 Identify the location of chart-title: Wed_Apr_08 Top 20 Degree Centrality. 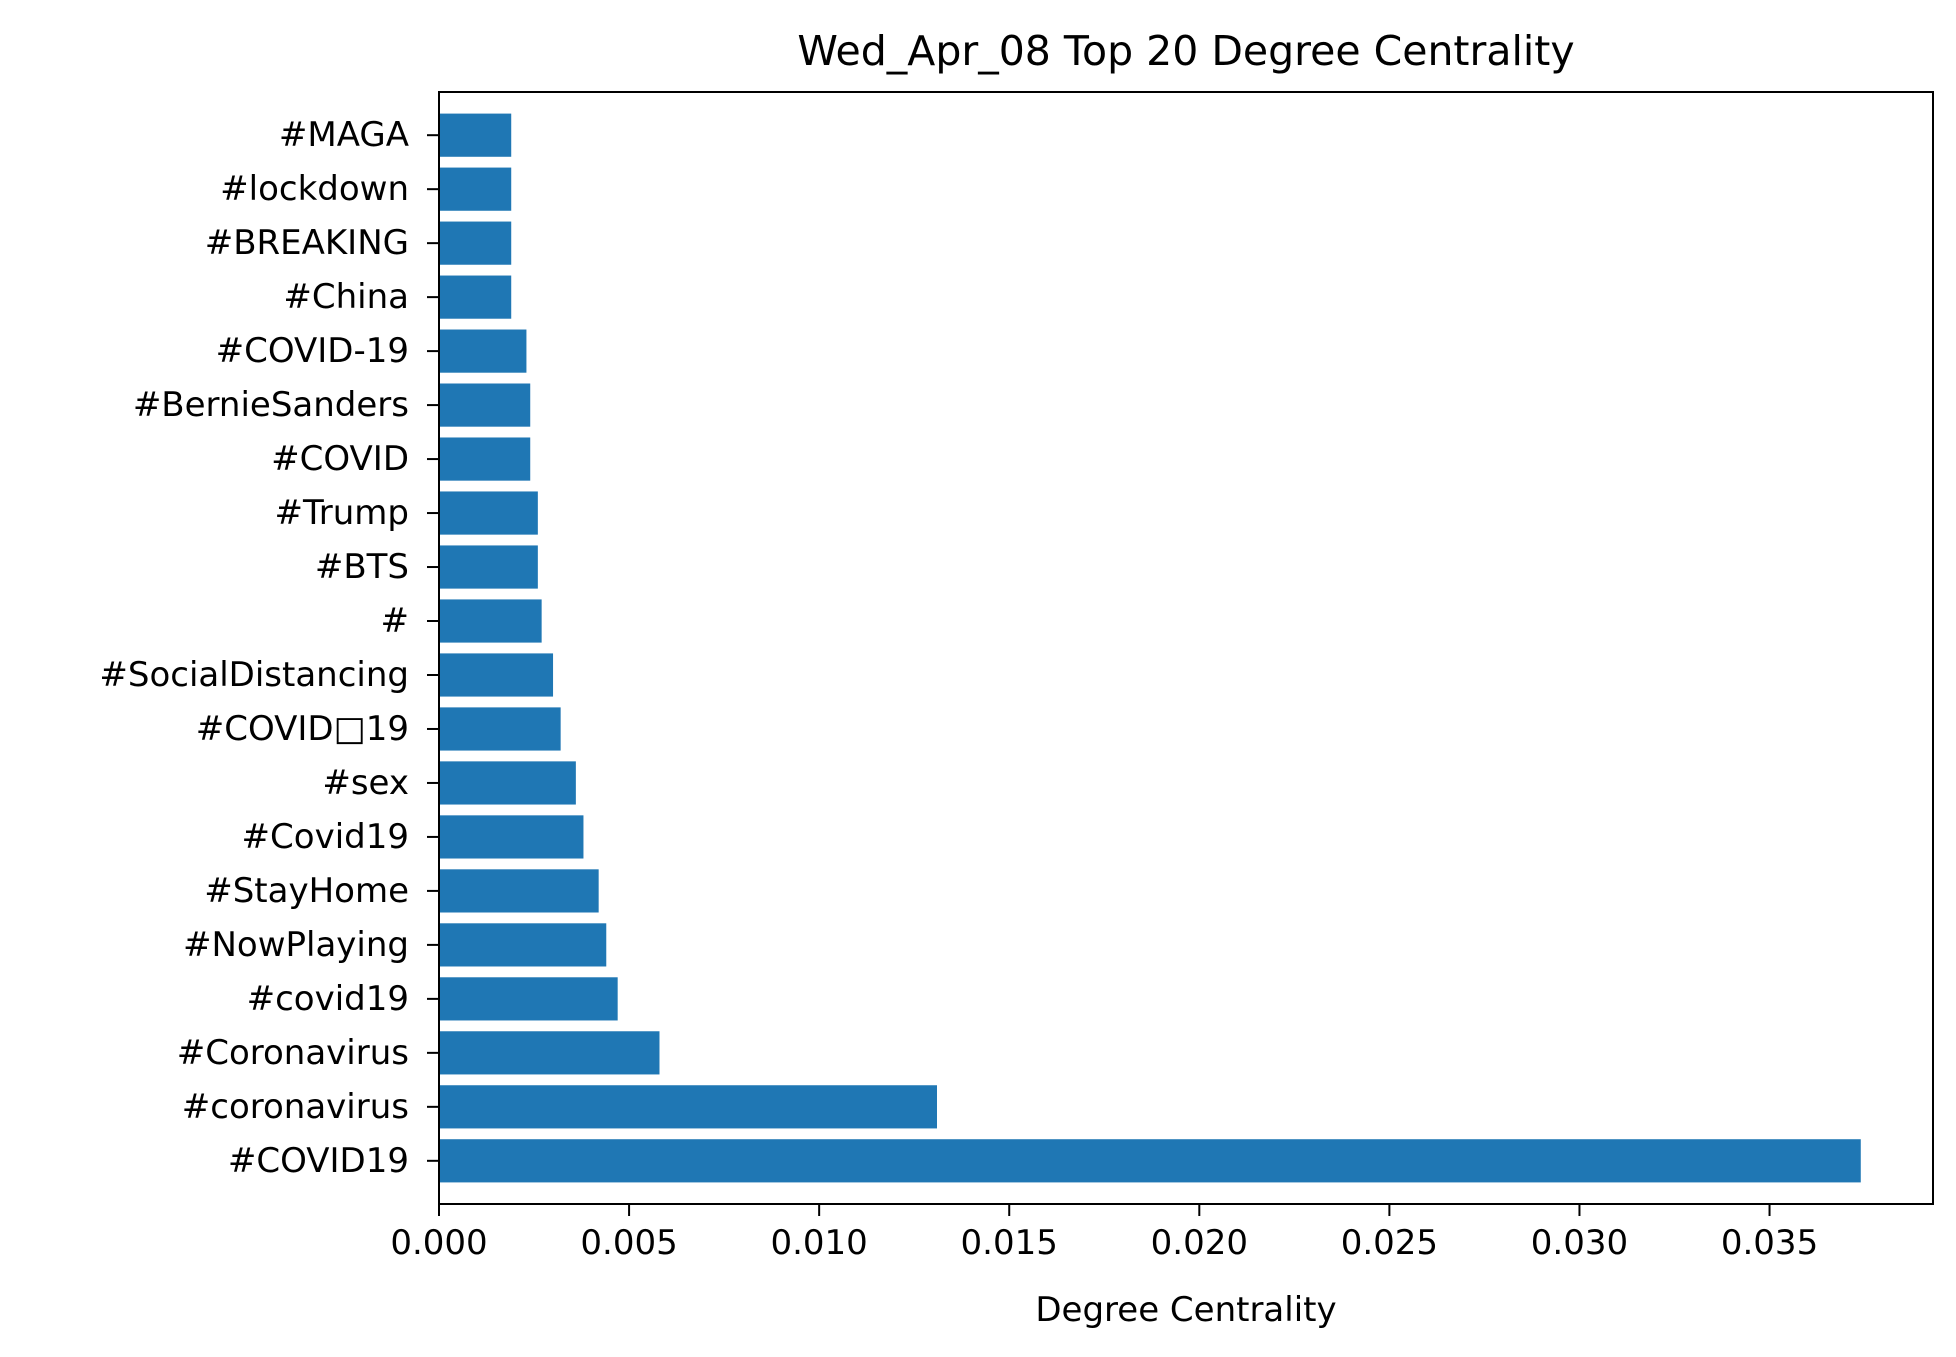
(1185, 51).